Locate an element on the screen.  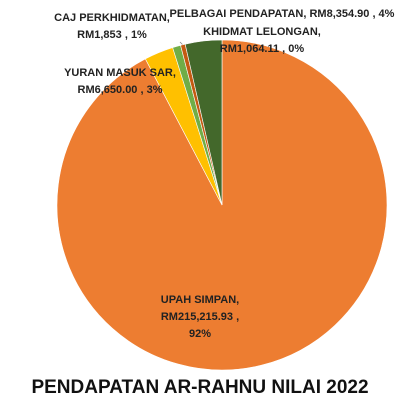
slice-label: CAJ PERKHIDMATAN, is located at coordinates (112, 18).